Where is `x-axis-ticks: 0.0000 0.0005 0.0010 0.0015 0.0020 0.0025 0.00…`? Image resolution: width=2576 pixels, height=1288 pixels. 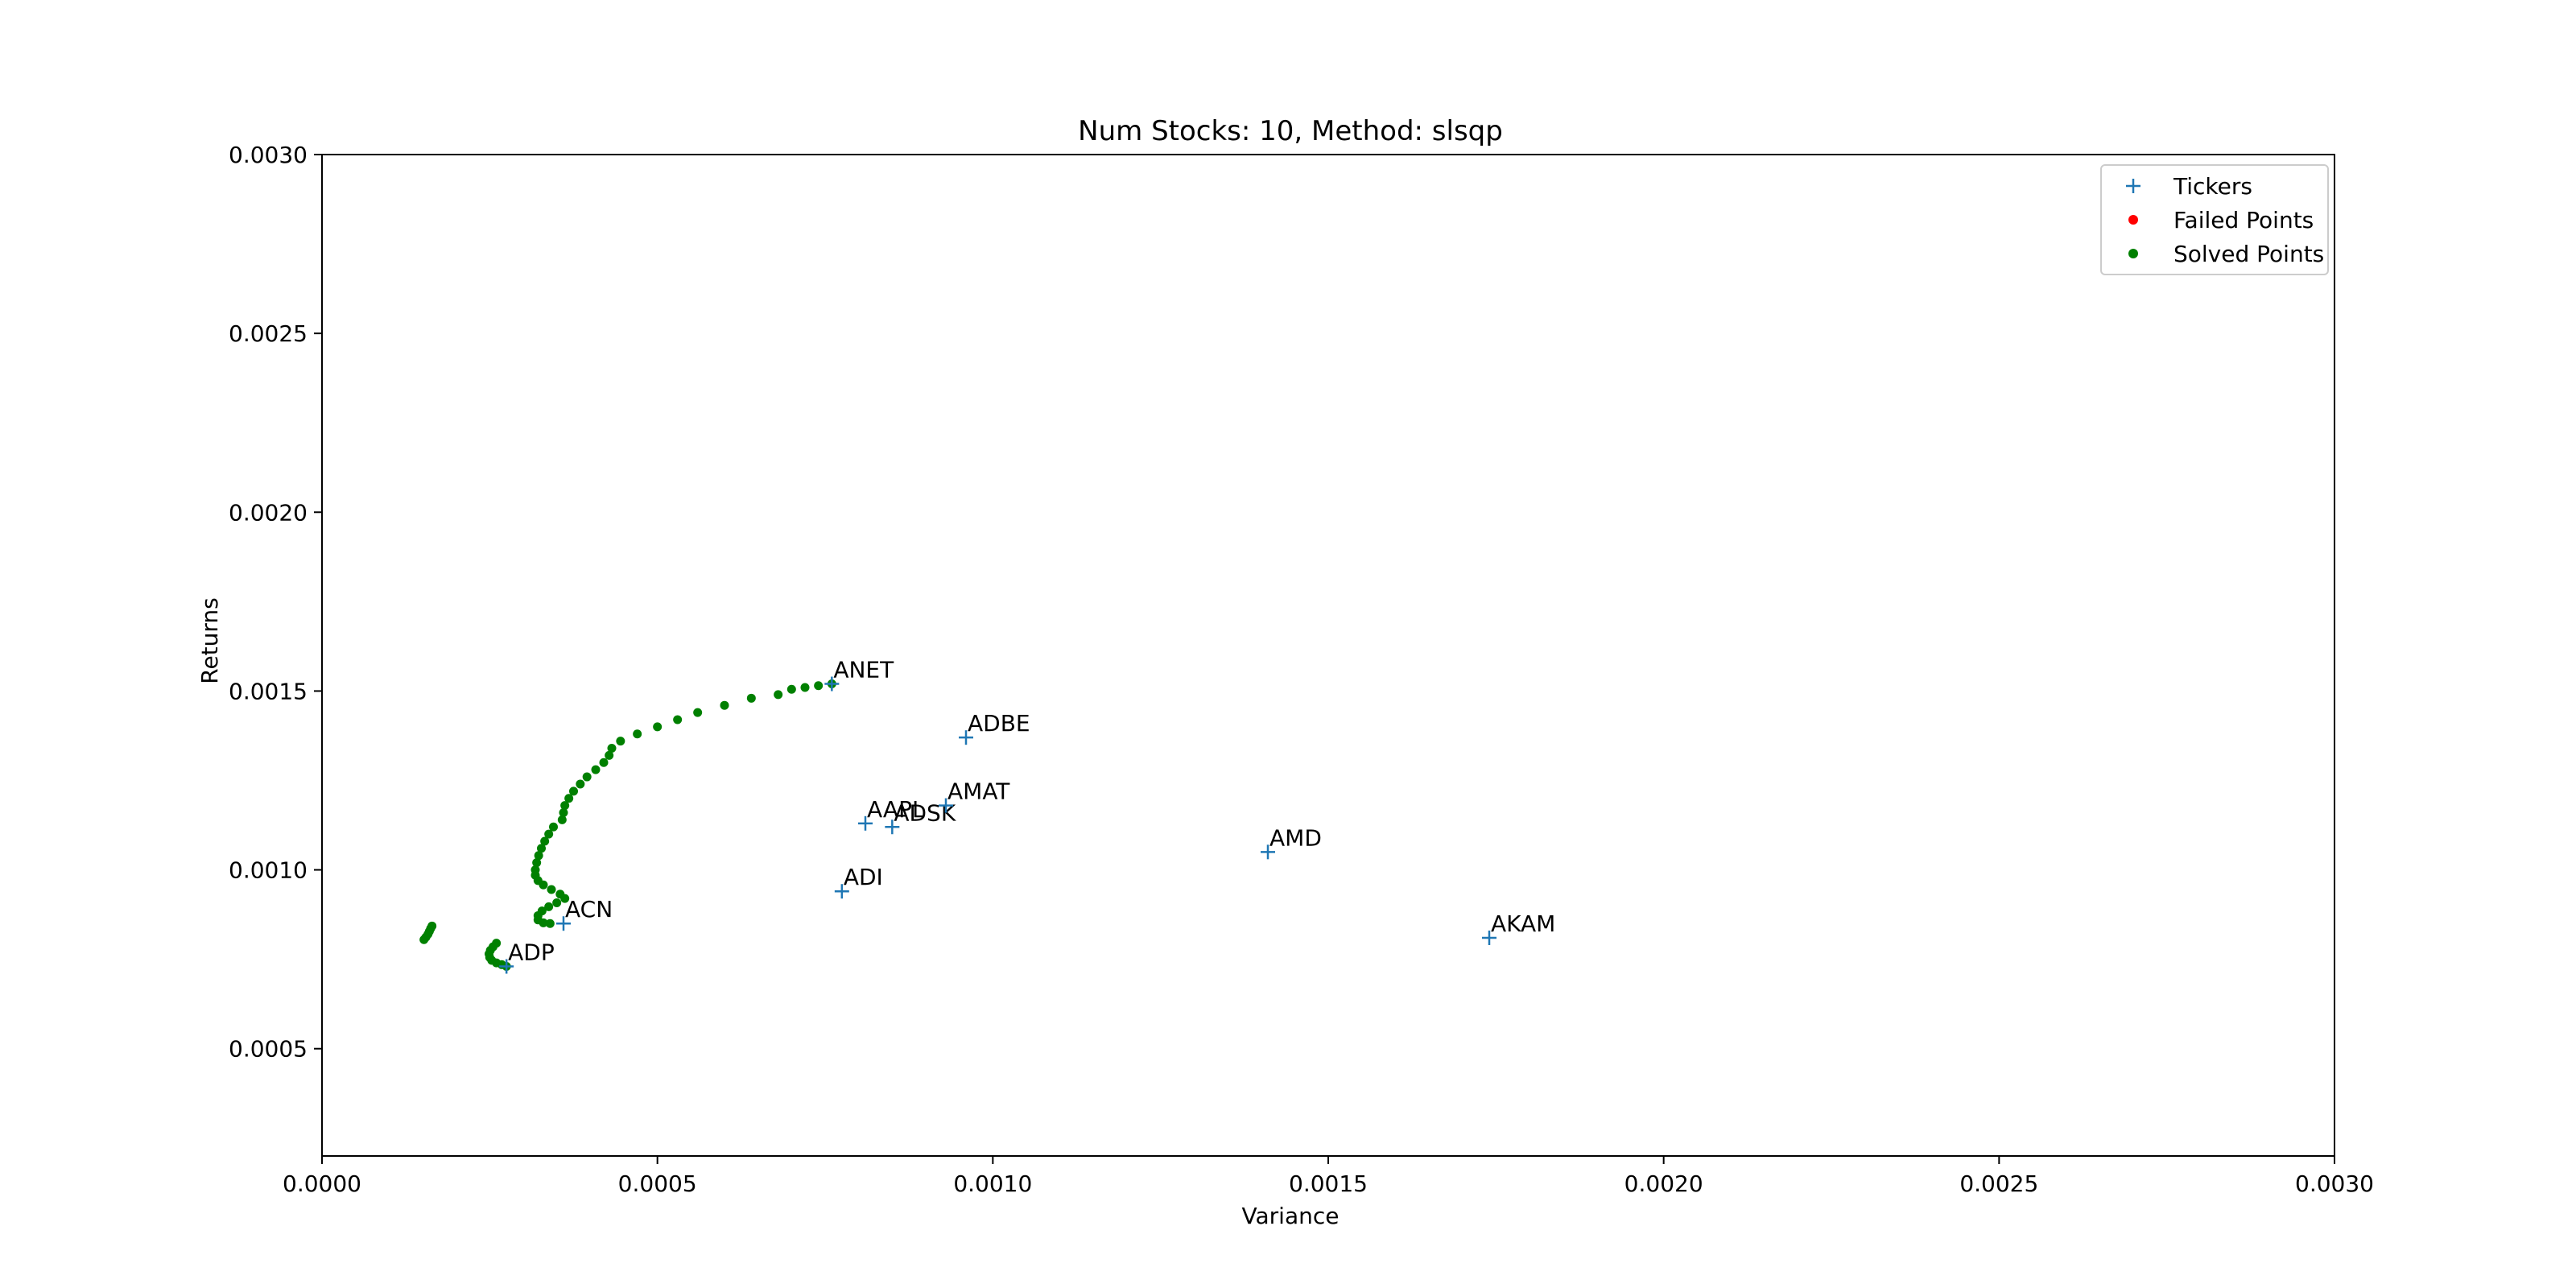 x-axis-ticks: 0.0000 0.0005 0.0010 0.0015 0.0020 0.0025 0.00… is located at coordinates (1328, 1176).